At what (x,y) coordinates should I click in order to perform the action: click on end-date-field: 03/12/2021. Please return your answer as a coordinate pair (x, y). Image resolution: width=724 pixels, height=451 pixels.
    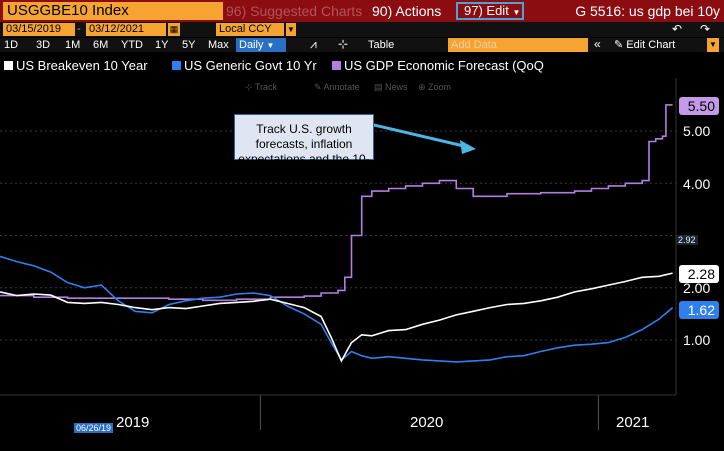
    Looking at the image, I should click on (126, 29).